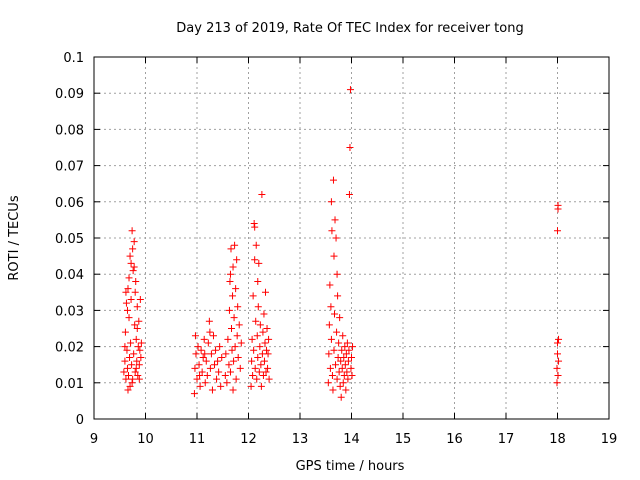 The width and height of the screenshot is (640, 480). I want to click on x-tick-label: 13, so click(300, 439).